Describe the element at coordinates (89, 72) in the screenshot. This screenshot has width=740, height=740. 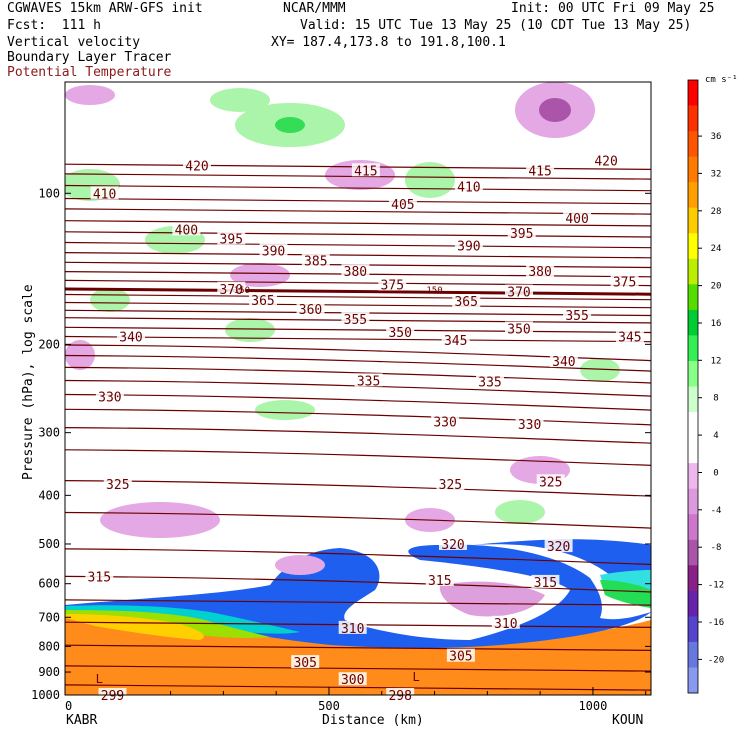
I see `field-potential-temperature: Potential Temperature` at that location.